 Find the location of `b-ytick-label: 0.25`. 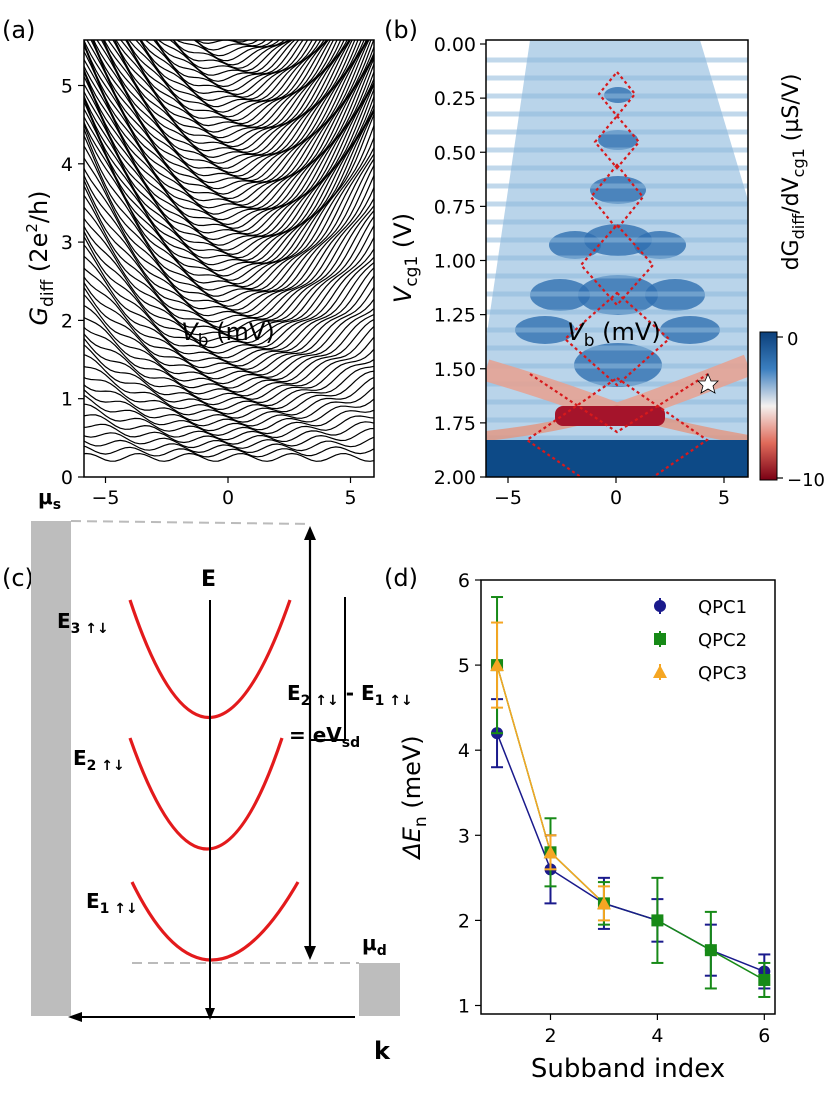

b-ytick-label: 0.25 is located at coordinates (455, 99).